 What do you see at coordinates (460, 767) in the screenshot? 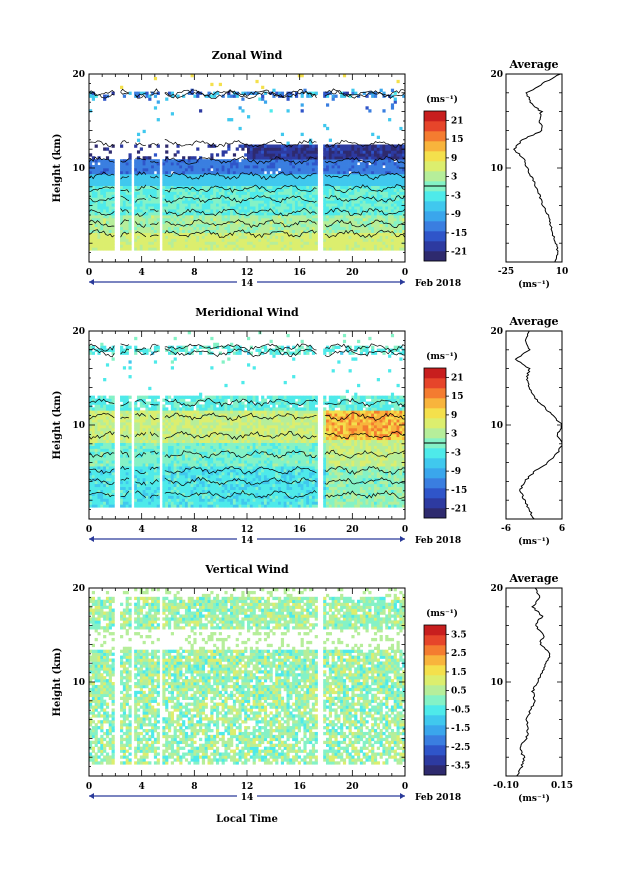
I see `vertical-colorbar-tick-label: -3.5` at bounding box center [460, 767].